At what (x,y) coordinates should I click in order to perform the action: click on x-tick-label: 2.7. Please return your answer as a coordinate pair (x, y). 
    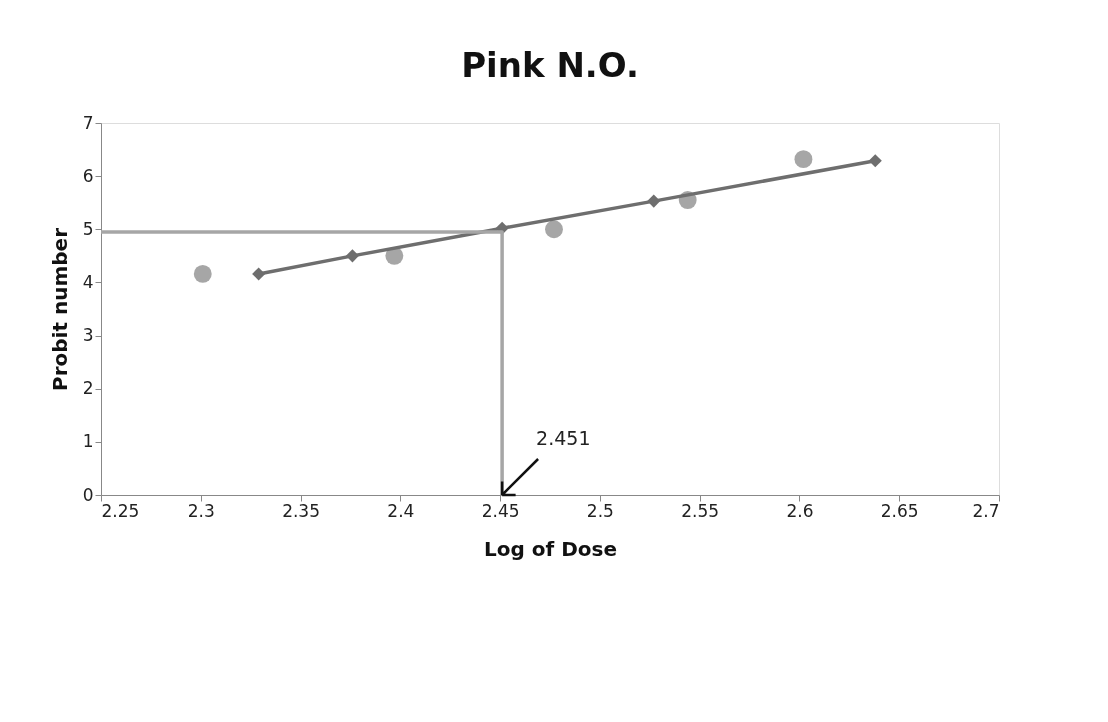
    Looking at the image, I should click on (986, 510).